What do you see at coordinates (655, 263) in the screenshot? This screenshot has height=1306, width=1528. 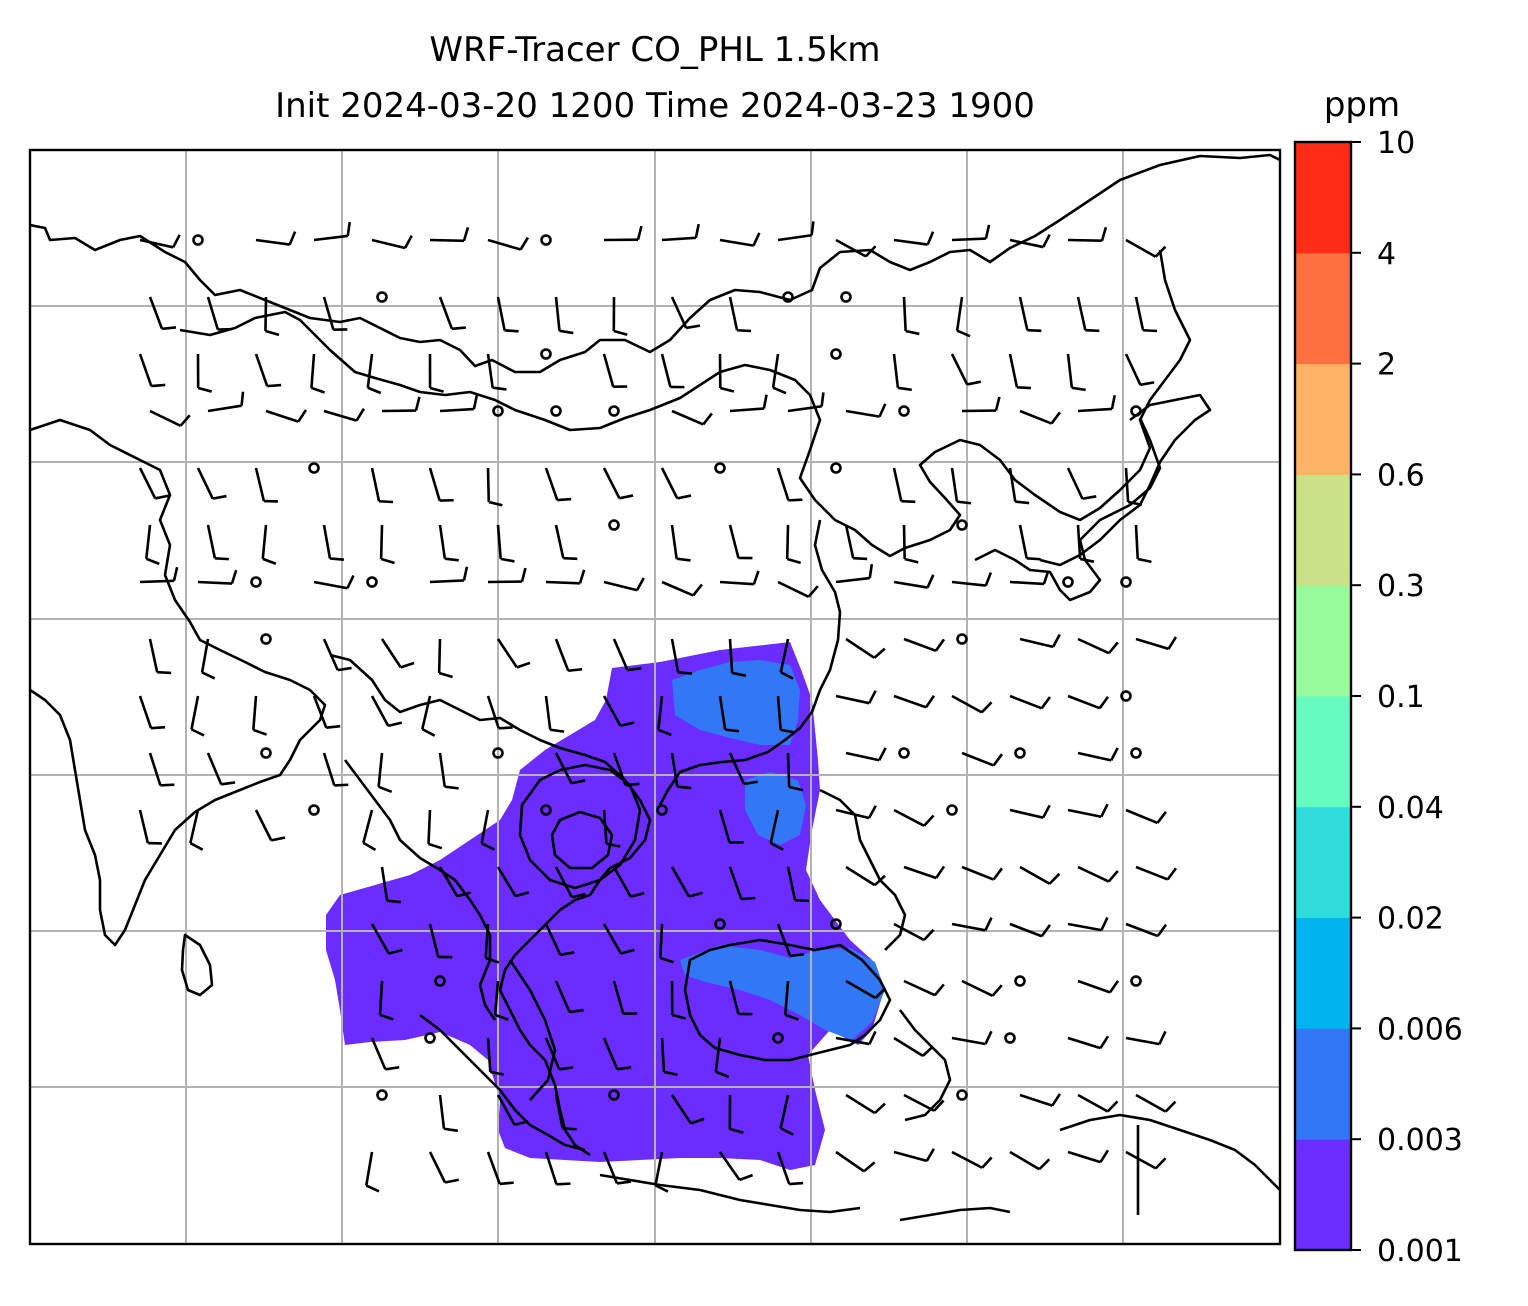 I see `coastline-north` at bounding box center [655, 263].